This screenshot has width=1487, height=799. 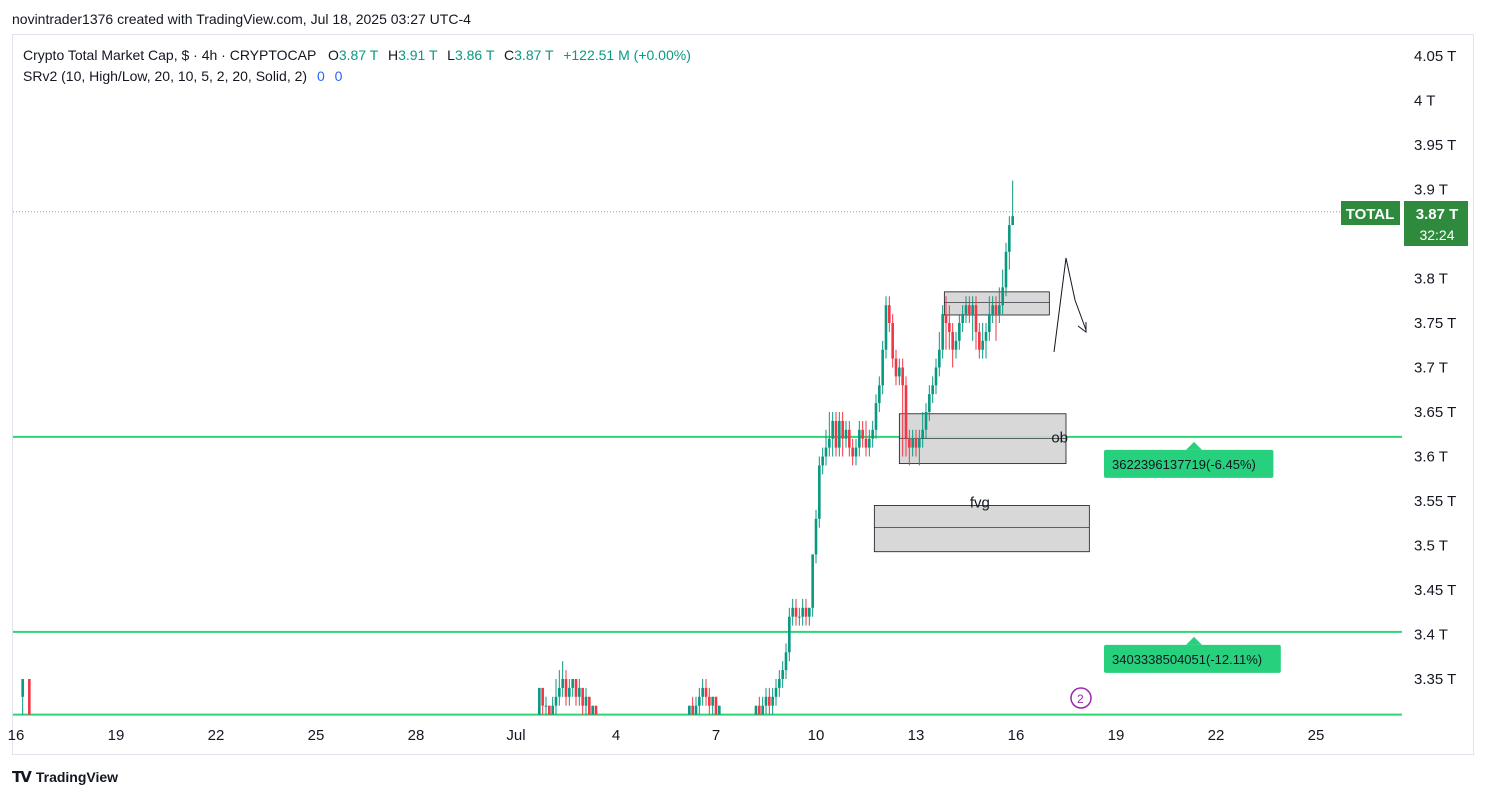 What do you see at coordinates (1072, 483) in the screenshot?
I see `drawings-layer: 2` at bounding box center [1072, 483].